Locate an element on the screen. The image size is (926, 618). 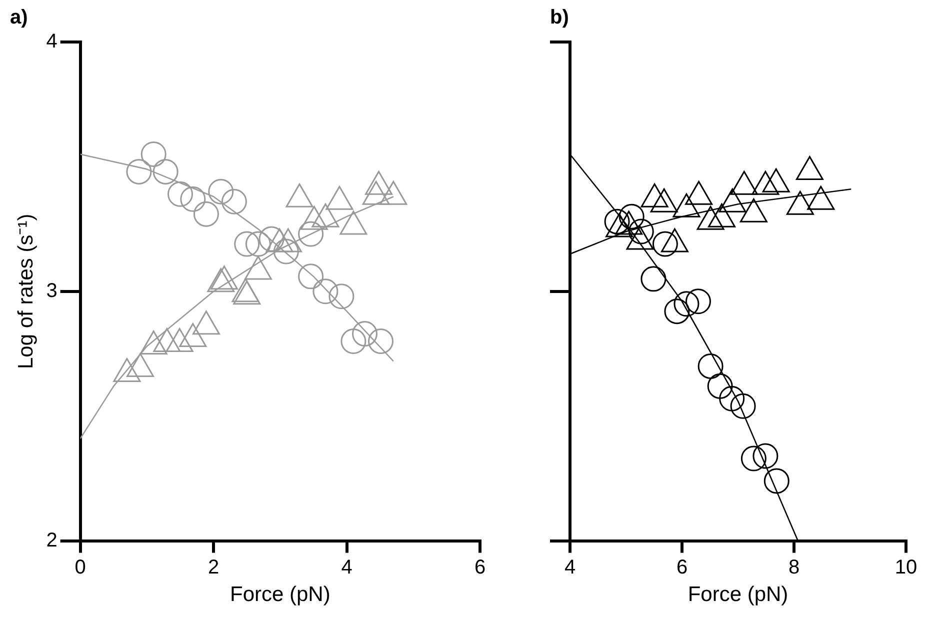
x-tick-label: 8 is located at coordinates (794, 567).